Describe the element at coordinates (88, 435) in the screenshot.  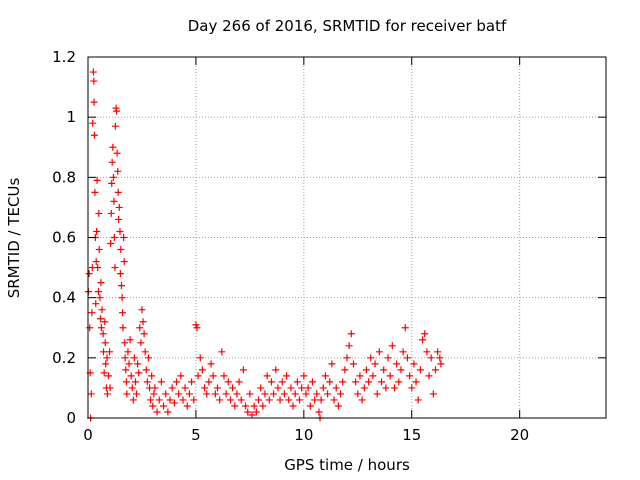
I see `x-tick-label: 0` at that location.